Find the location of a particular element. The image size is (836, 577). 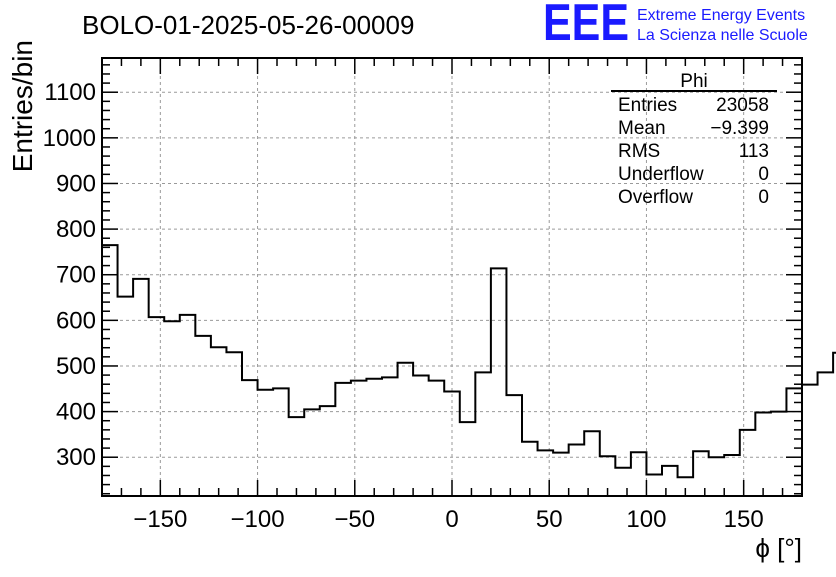

y-tick-label: 400 is located at coordinates (76, 412).